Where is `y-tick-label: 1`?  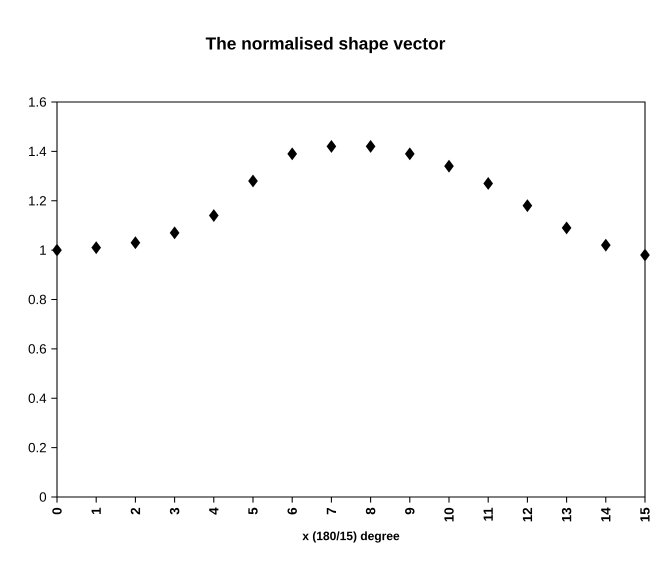 y-tick-label: 1 is located at coordinates (43, 250).